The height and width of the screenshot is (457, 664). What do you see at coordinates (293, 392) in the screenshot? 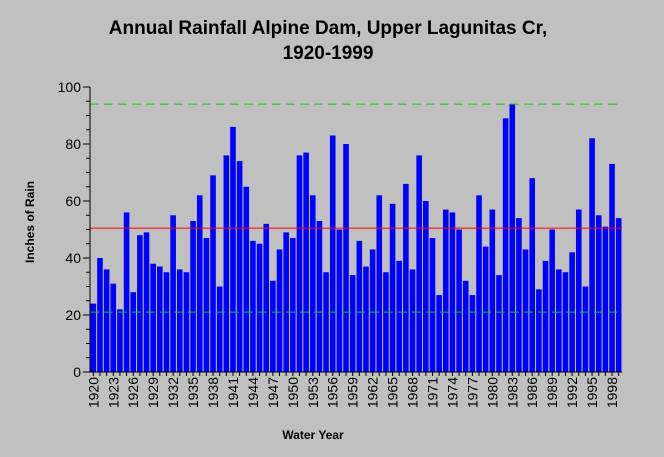
I see `x-tick-label: 1950` at bounding box center [293, 392].